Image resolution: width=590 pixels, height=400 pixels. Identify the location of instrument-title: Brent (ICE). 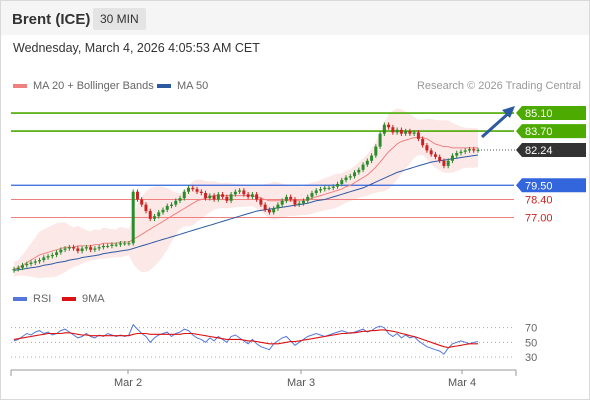
(51, 19).